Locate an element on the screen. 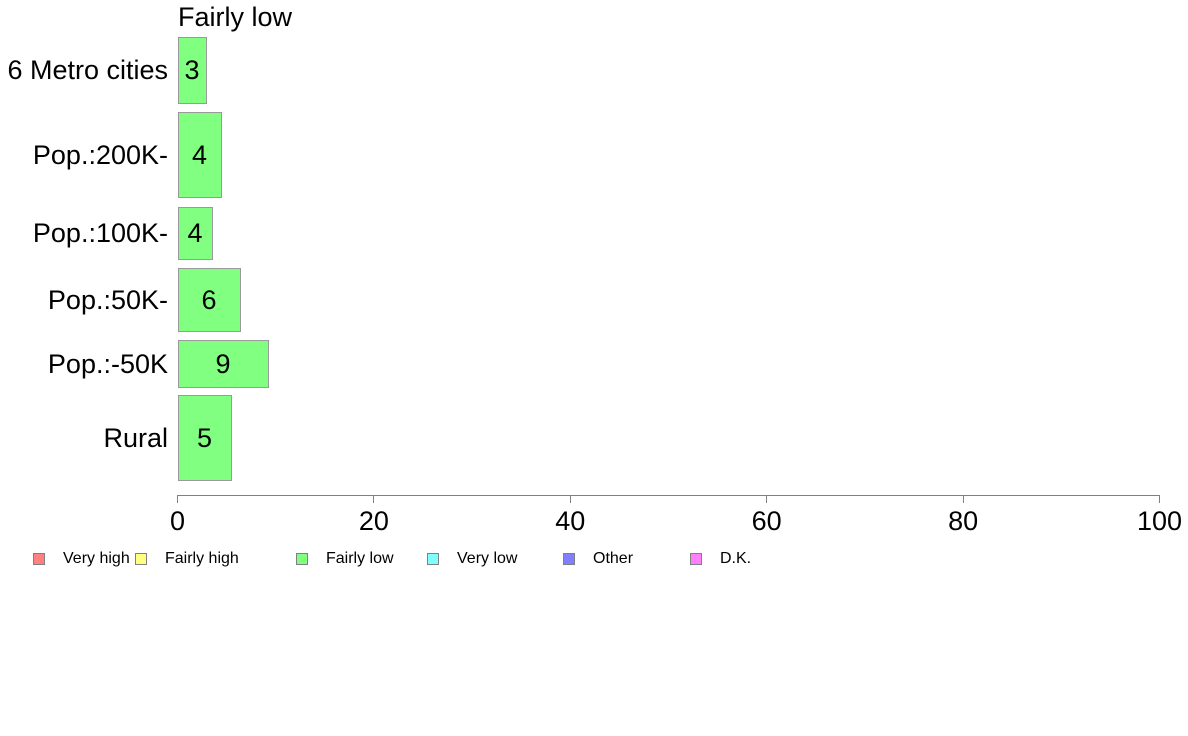 The image size is (1188, 736). legend-item: Very low is located at coordinates (472, 559).